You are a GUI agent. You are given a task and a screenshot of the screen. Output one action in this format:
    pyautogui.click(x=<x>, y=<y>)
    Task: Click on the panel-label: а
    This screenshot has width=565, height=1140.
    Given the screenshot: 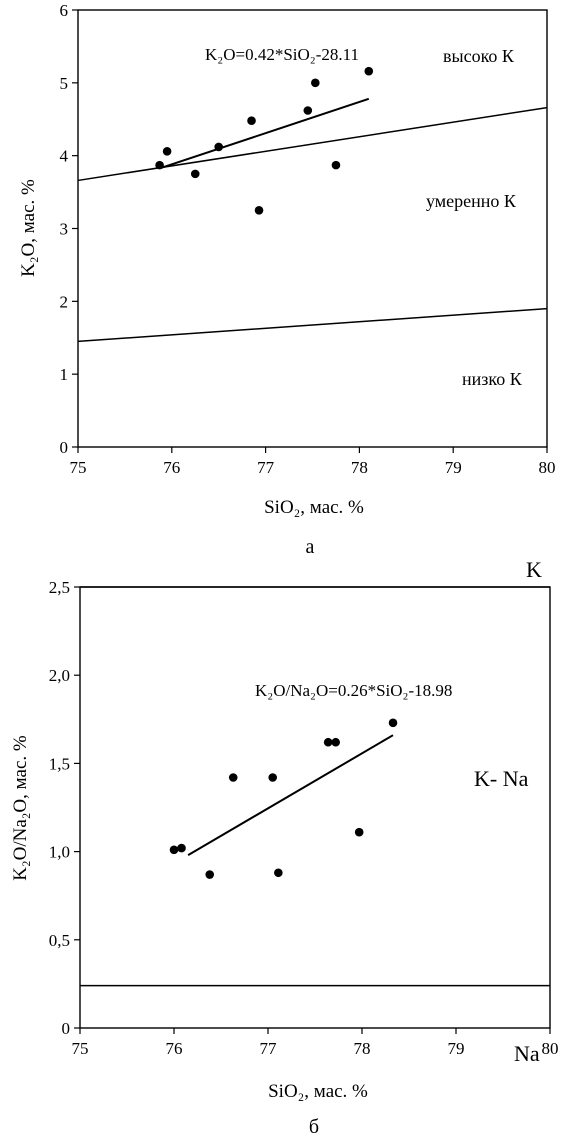 What is the action you would take?
    pyautogui.click(x=310, y=547)
    